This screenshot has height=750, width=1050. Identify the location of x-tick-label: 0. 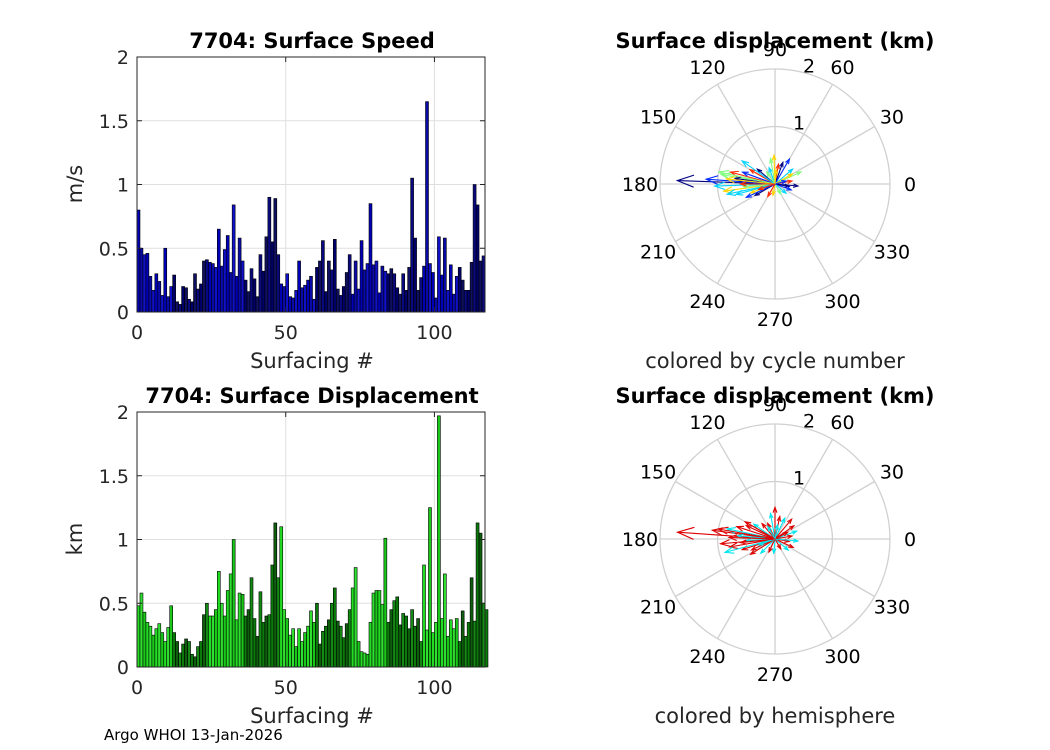
(137, 688).